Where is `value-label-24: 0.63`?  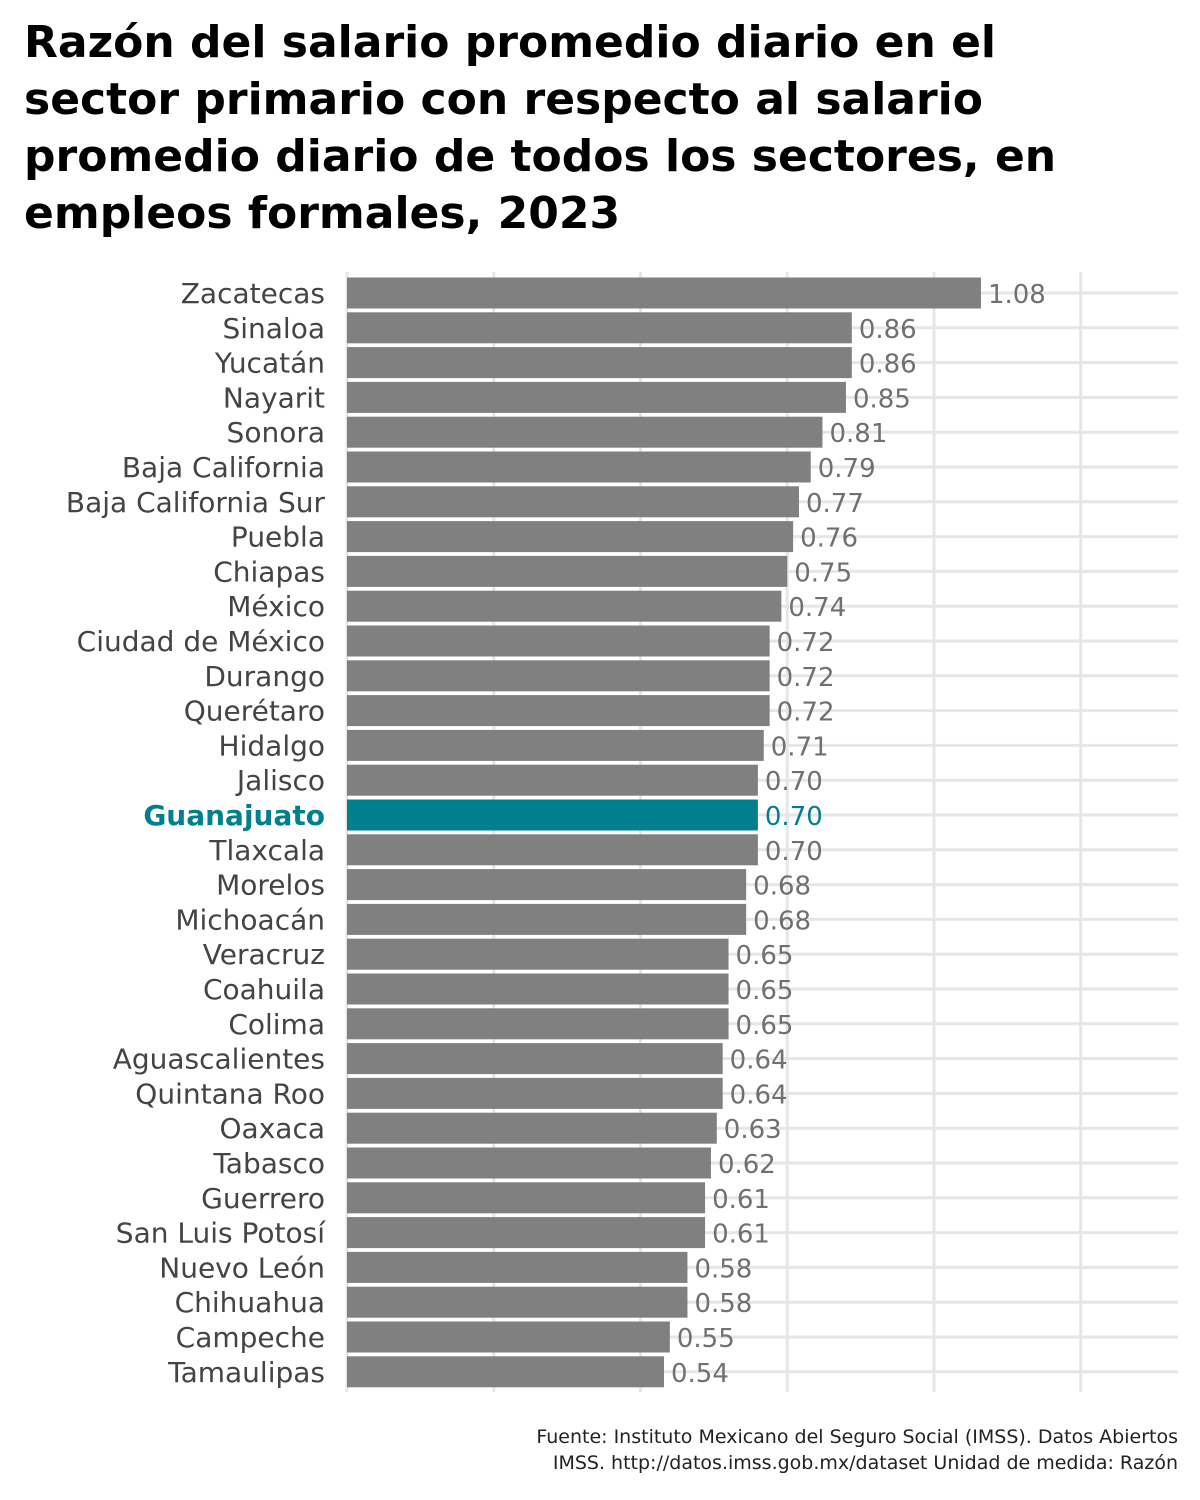
value-label-24: 0.63 is located at coordinates (753, 1130).